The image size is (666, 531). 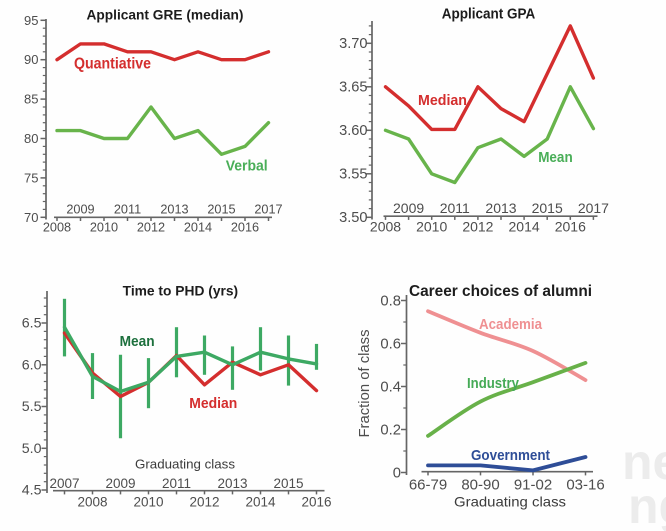 What do you see at coordinates (364, 383) in the screenshot?
I see `svg-text: Fraction of class` at bounding box center [364, 383].